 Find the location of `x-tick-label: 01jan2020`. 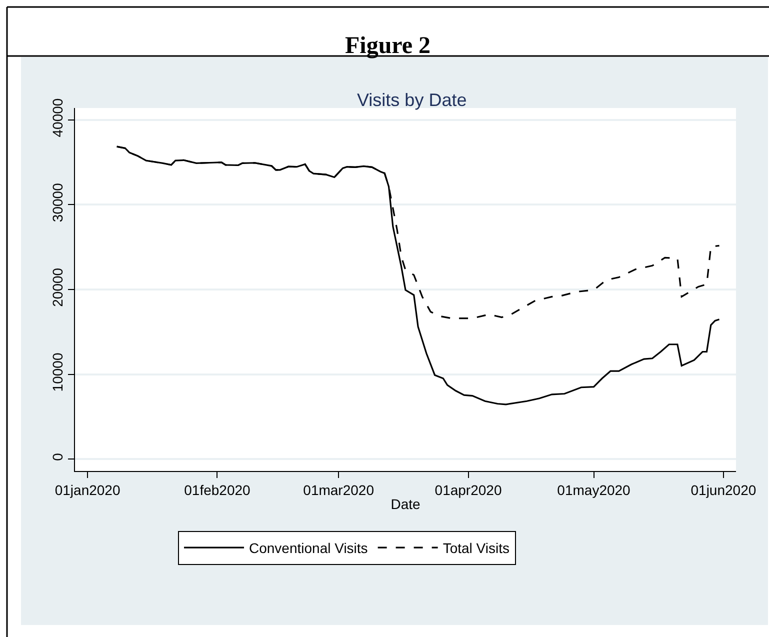

x-tick-label: 01jan2020 is located at coordinates (87, 490).